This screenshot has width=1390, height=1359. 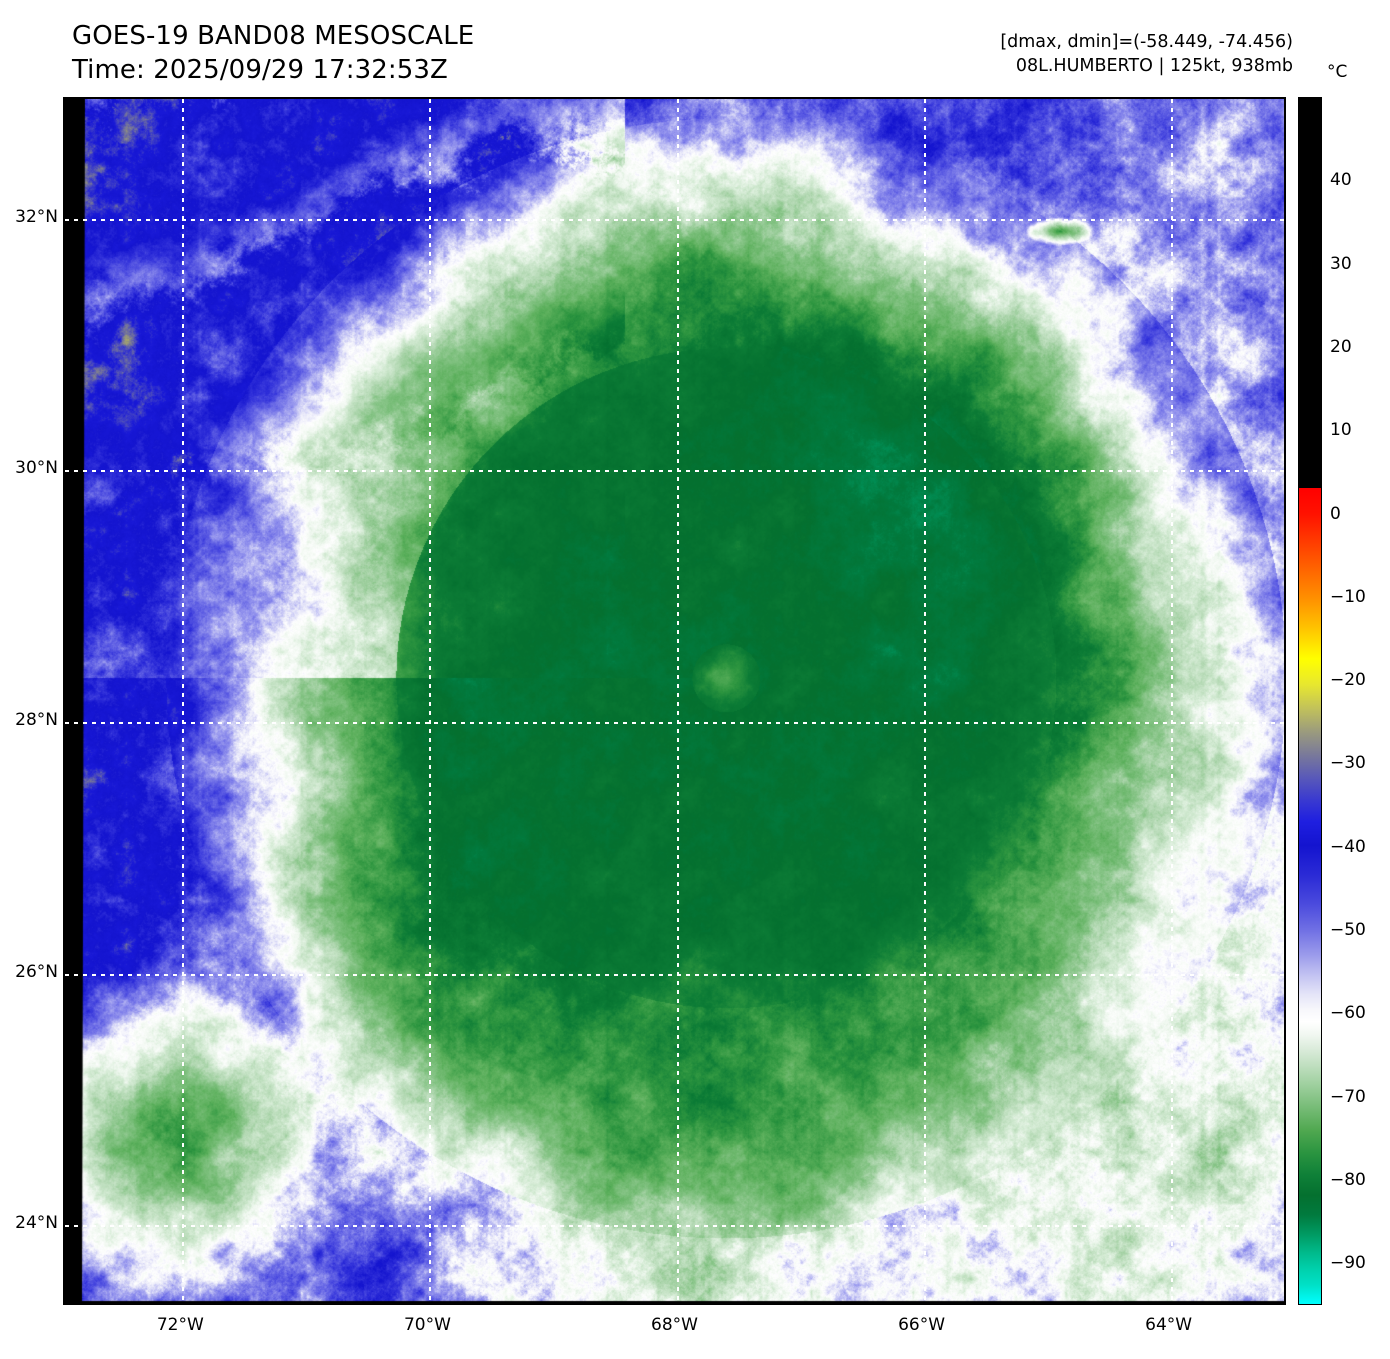 I want to click on lon-tick-72°W: 72°W, so click(x=180, y=1325).